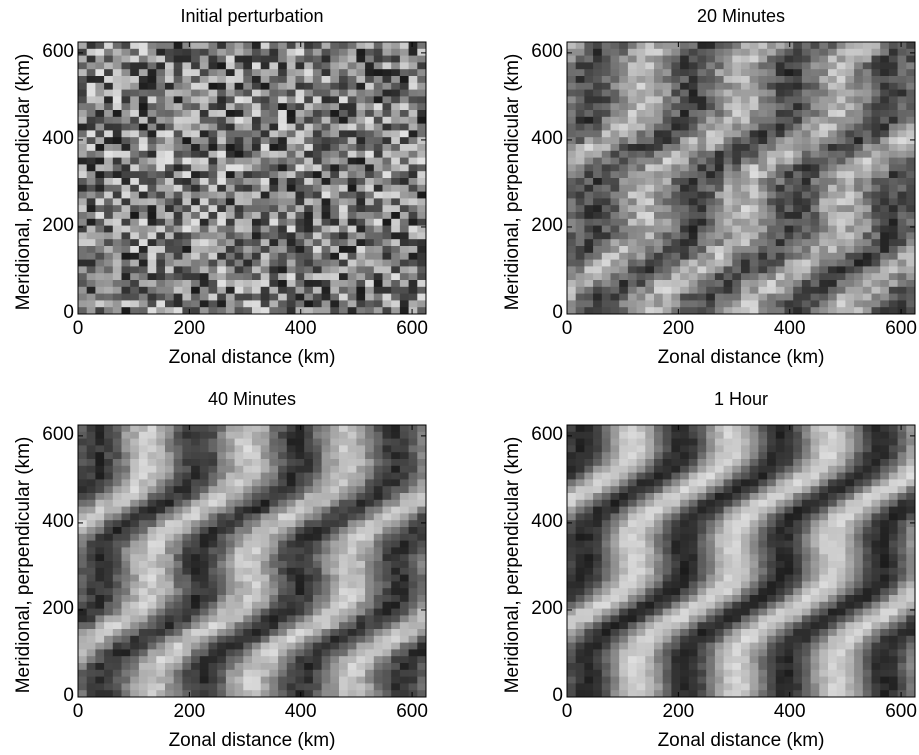  Describe the element at coordinates (252, 16) in the screenshot. I see `panel-title: Initial perturbation` at that location.